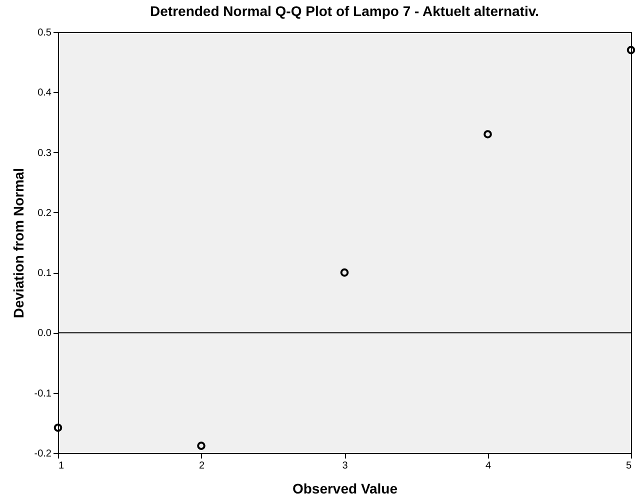  What do you see at coordinates (344, 11) in the screenshot?
I see `chart-title: Detrended Normal Q-Q Plot of Lampo 7 - Aktuelt alternativ.` at bounding box center [344, 11].